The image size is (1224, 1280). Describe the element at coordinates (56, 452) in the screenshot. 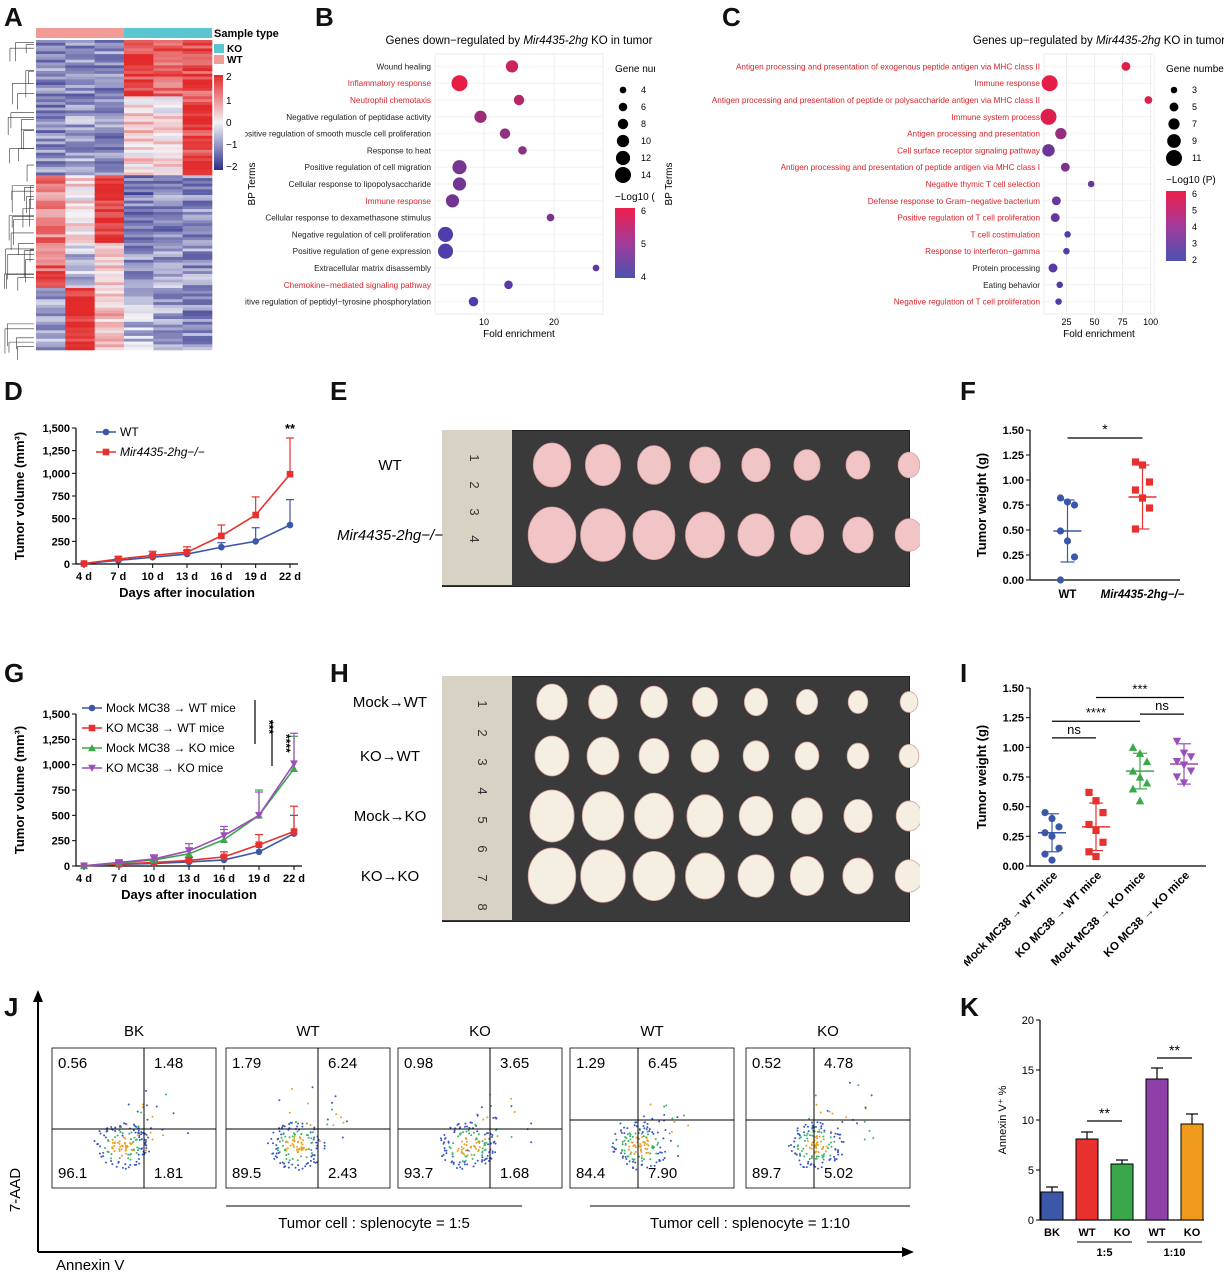

I see `tick-label: 1,250` at that location.